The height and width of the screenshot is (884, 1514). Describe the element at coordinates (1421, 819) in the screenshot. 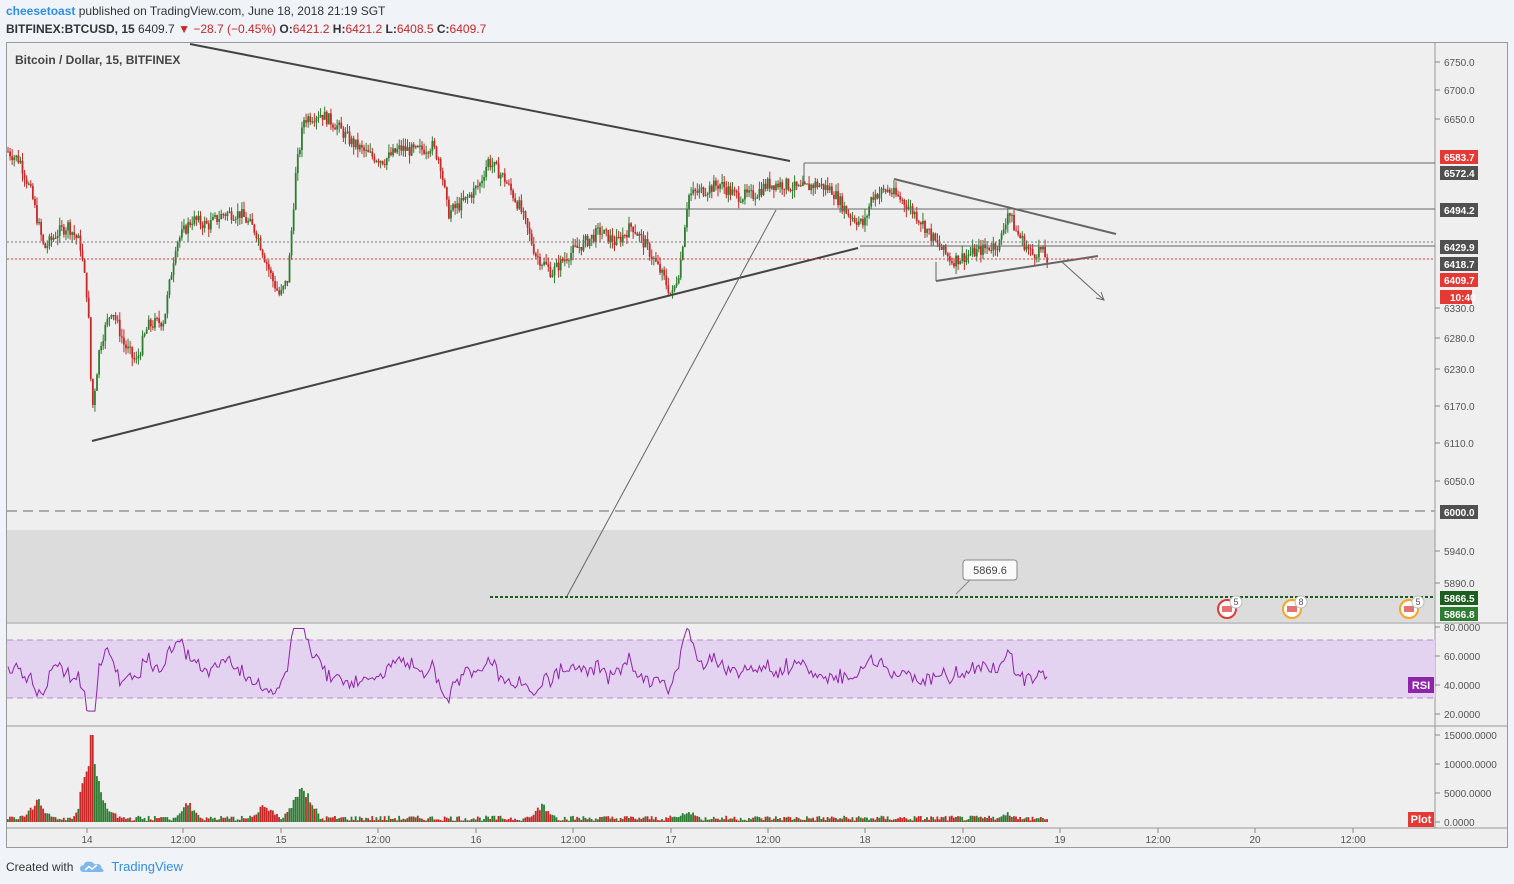

I see `plot-pane-badge` at that location.